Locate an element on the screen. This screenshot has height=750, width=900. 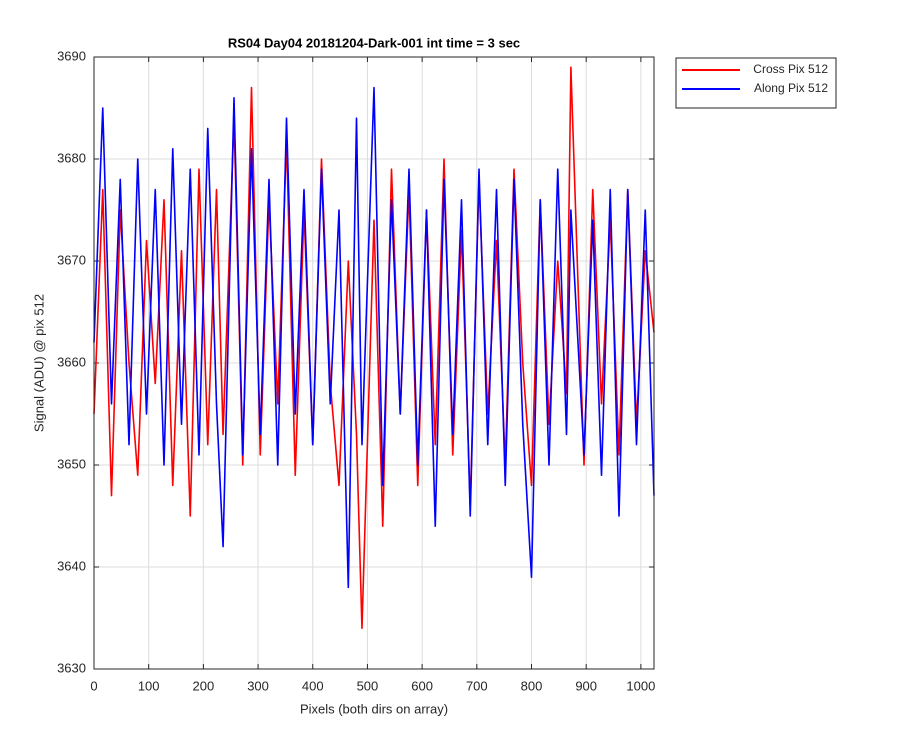
x-tick-label: 900 is located at coordinates (586, 685).